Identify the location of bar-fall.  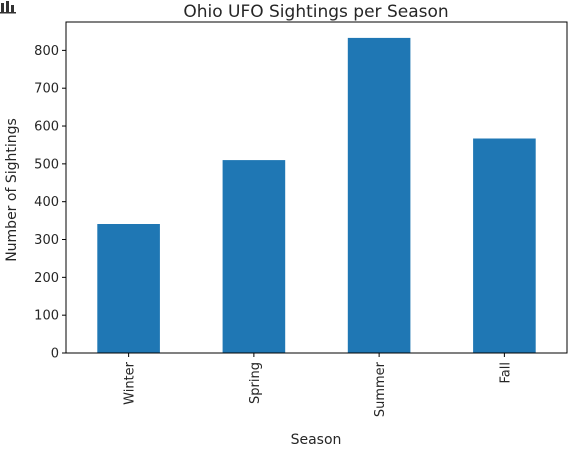
(504, 245).